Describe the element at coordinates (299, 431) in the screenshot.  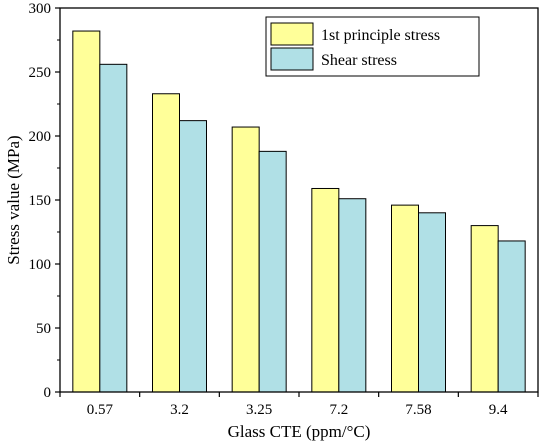
I see `x-axis-title: Glass CTE (ppm/°C)` at that location.